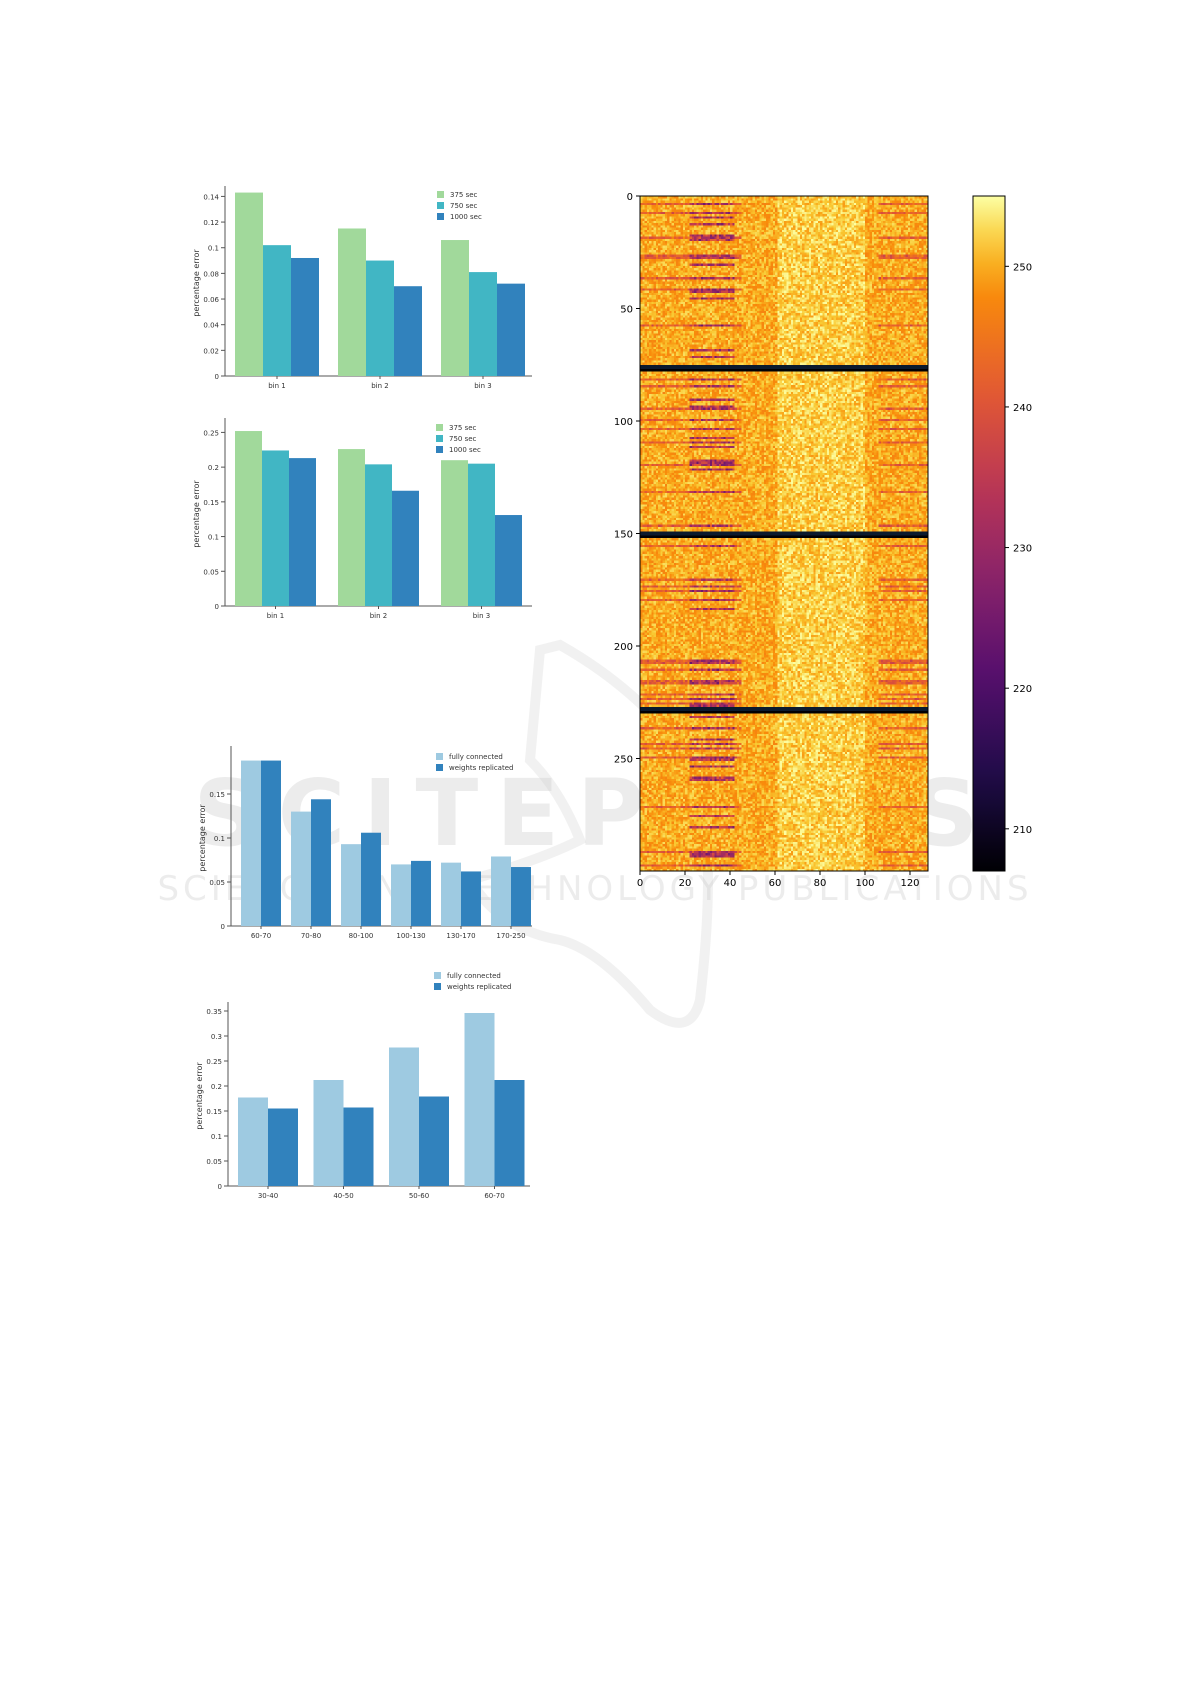  What do you see at coordinates (211, 197) in the screenshot?
I see `y-tick-label: 0.14` at bounding box center [211, 197].